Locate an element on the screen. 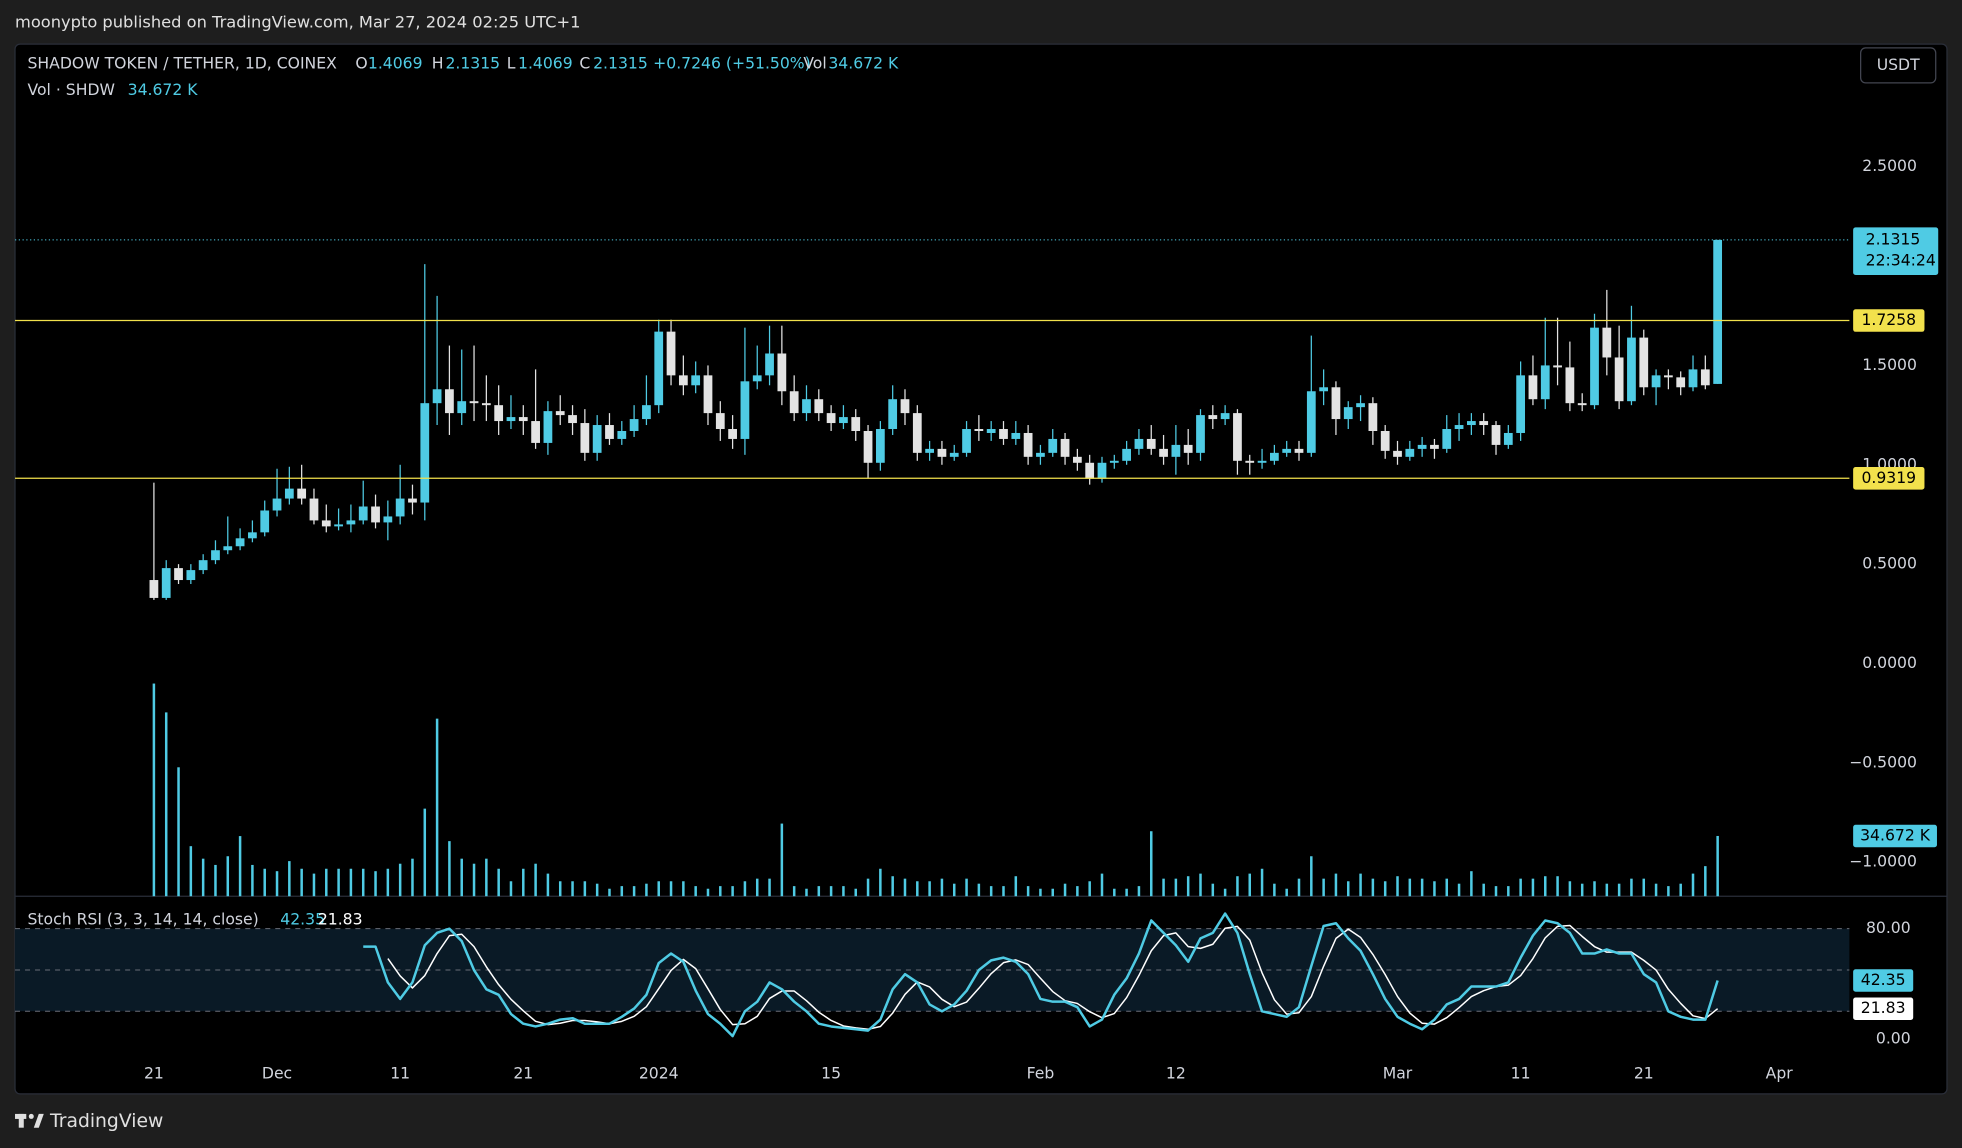 The height and width of the screenshot is (1148, 1962). legend-item: 2.1315 is located at coordinates (620, 63).